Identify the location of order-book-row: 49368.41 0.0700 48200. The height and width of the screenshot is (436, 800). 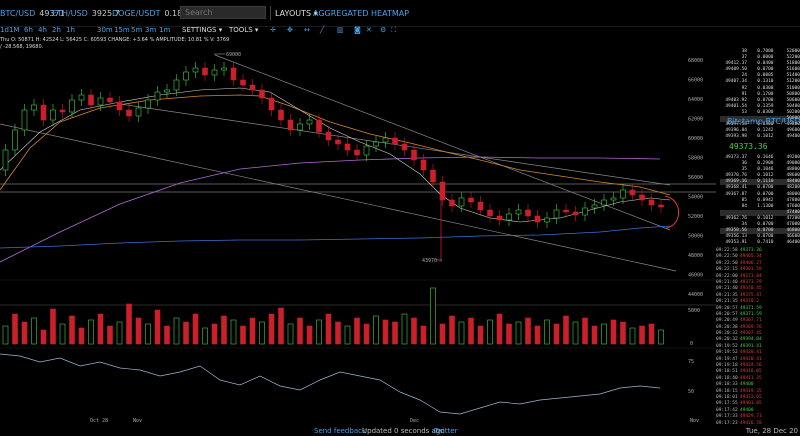
(762, 188).